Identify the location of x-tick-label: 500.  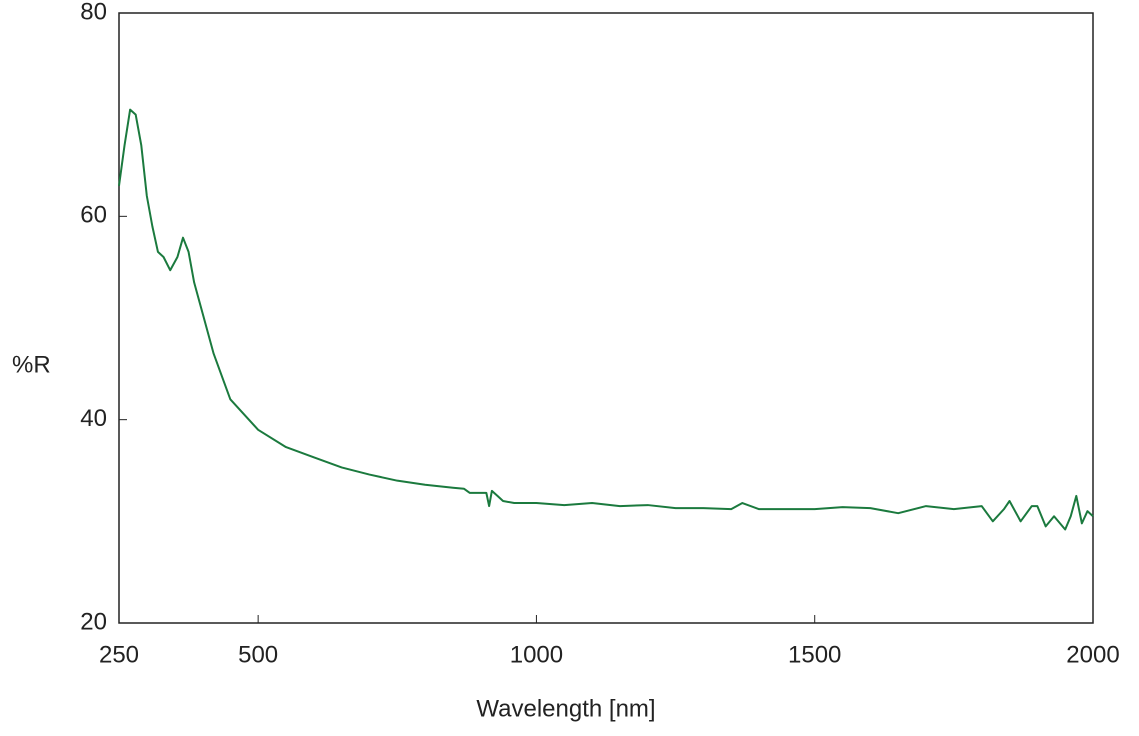
(258, 654).